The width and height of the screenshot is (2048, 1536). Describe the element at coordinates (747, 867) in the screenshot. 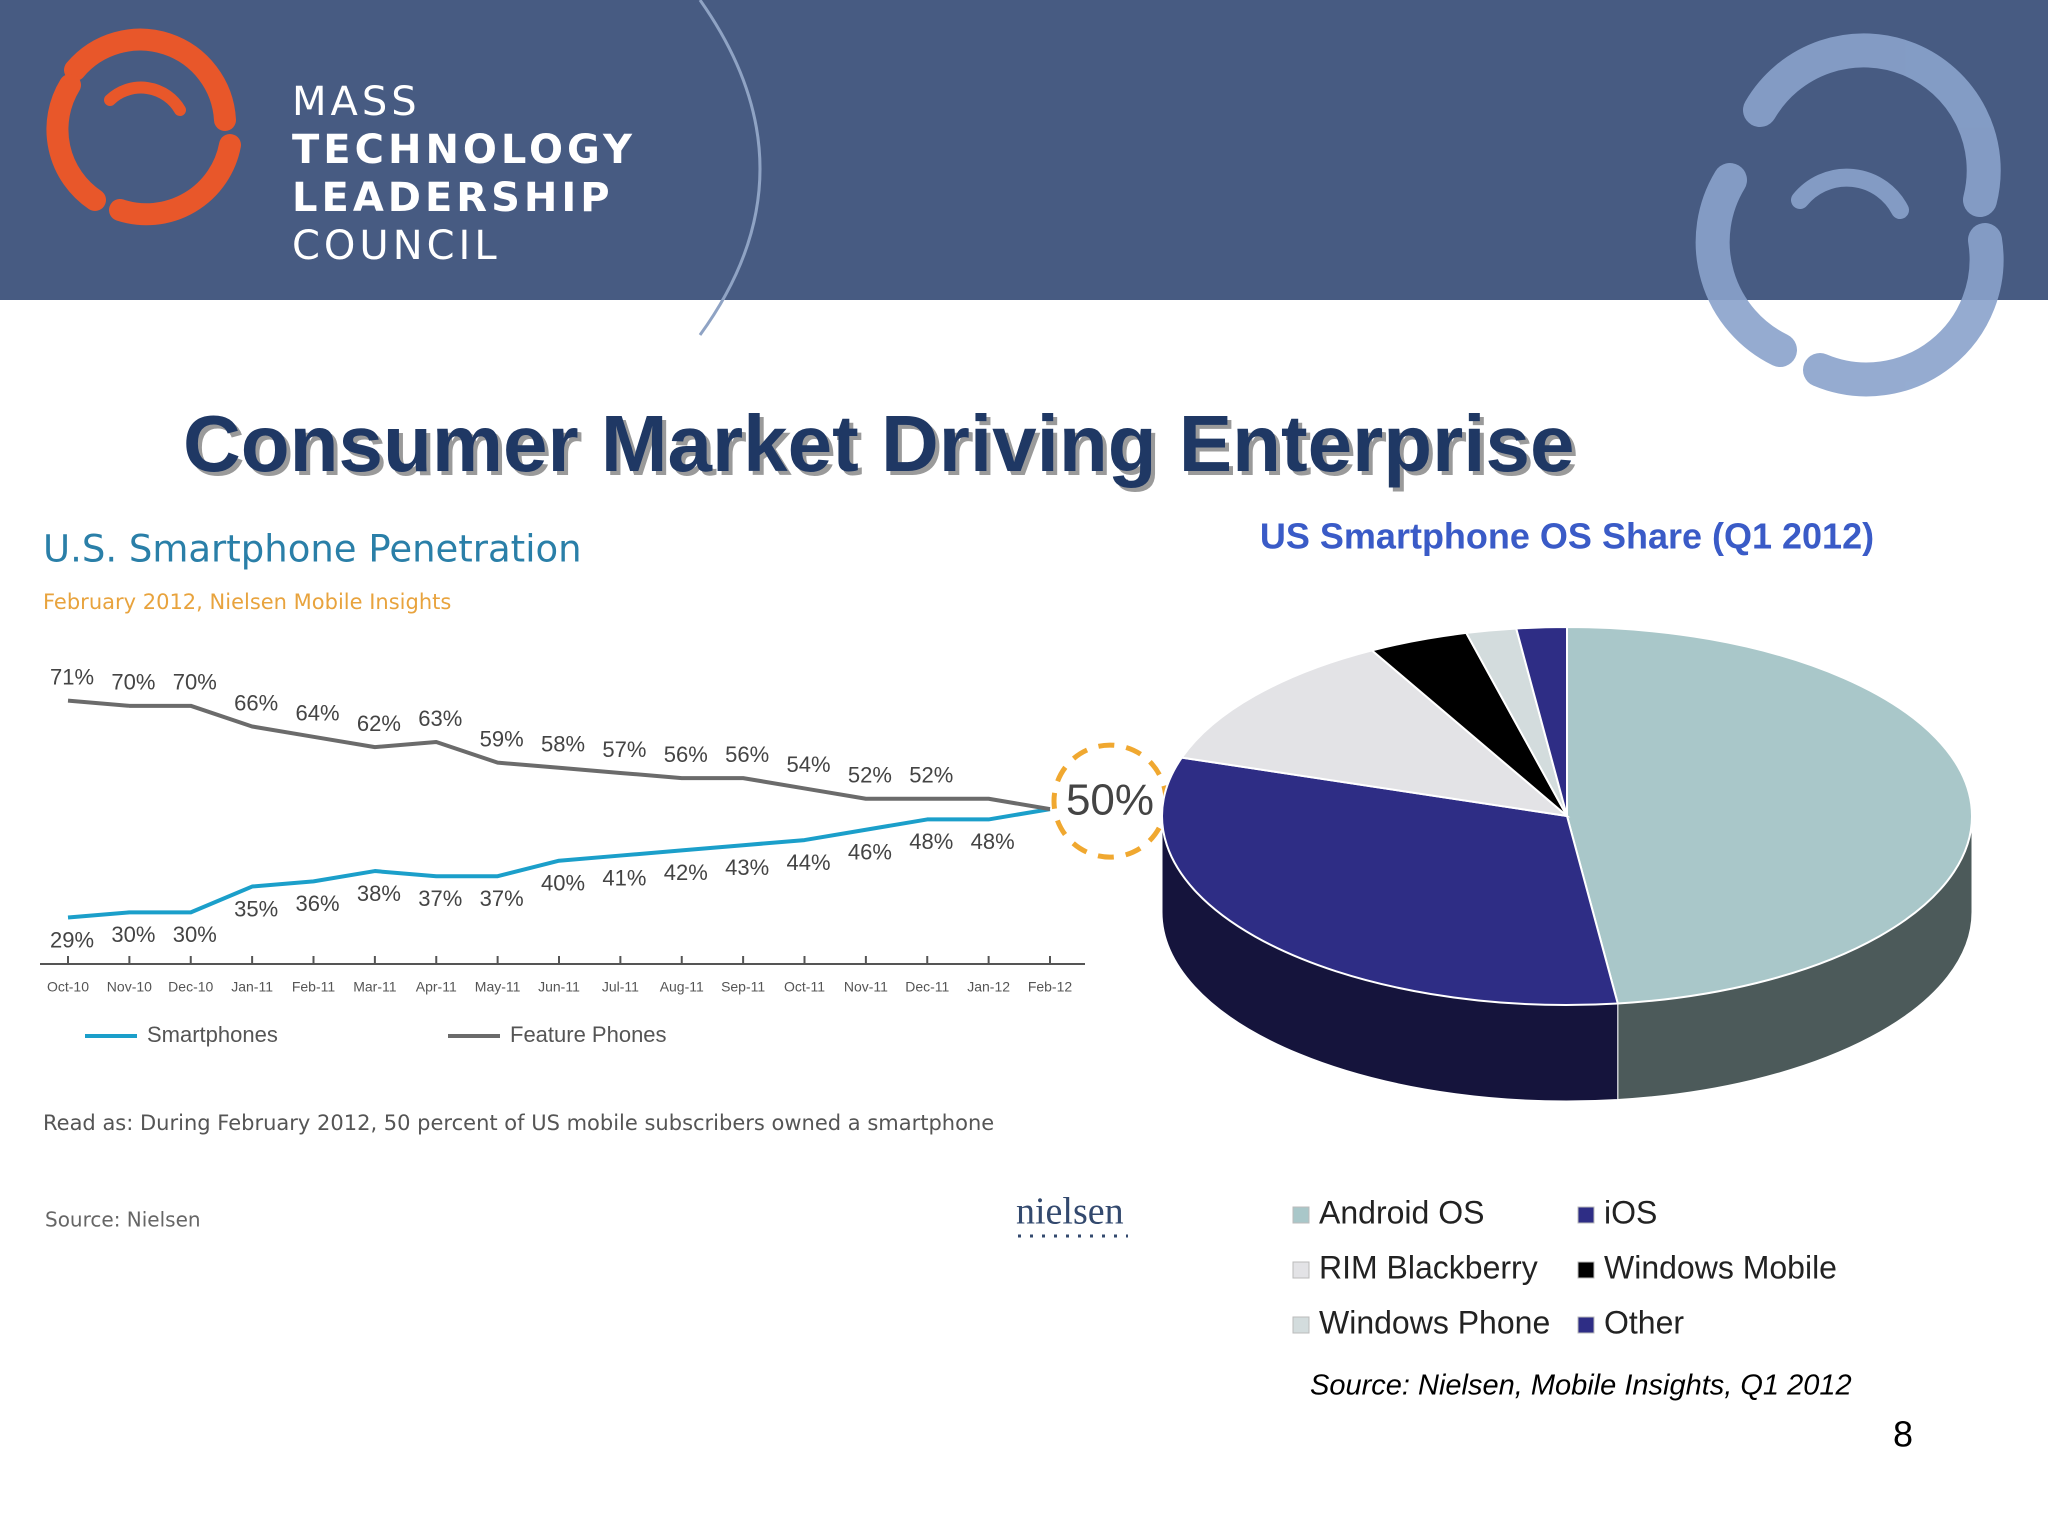

I see `value-label: 43%` at that location.